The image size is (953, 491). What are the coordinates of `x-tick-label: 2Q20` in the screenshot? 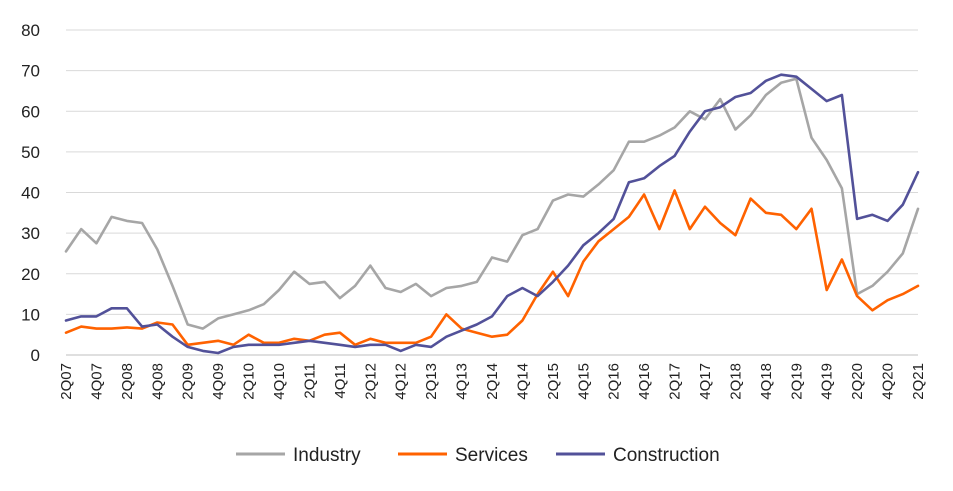 It's located at (857, 381).